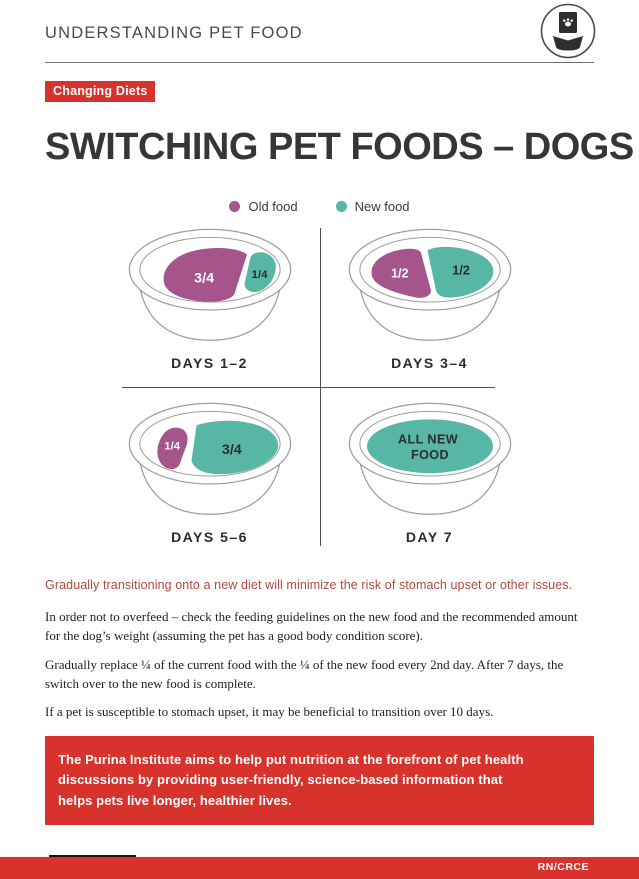 Image resolution: width=639 pixels, height=879 pixels. I want to click on bowl-illustration: ALL NEW FOOD, so click(429, 458).